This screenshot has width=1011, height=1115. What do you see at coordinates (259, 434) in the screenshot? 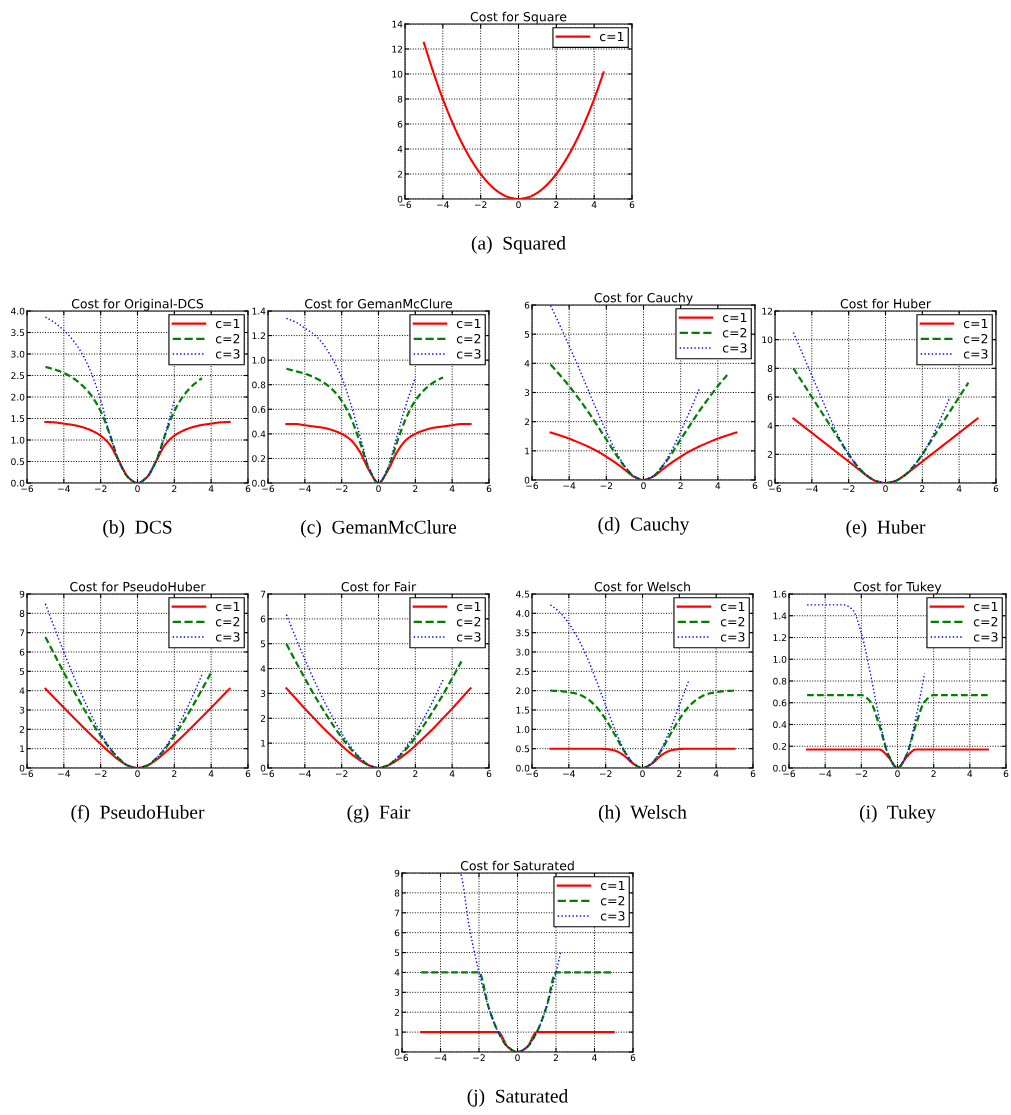
I see `y-tick-label: 0.4` at bounding box center [259, 434].